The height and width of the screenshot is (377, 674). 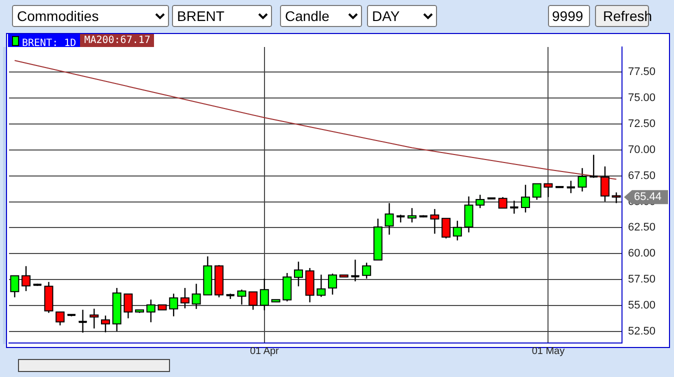 What do you see at coordinates (222, 16) in the screenshot?
I see `text: BRENT` at bounding box center [222, 16].